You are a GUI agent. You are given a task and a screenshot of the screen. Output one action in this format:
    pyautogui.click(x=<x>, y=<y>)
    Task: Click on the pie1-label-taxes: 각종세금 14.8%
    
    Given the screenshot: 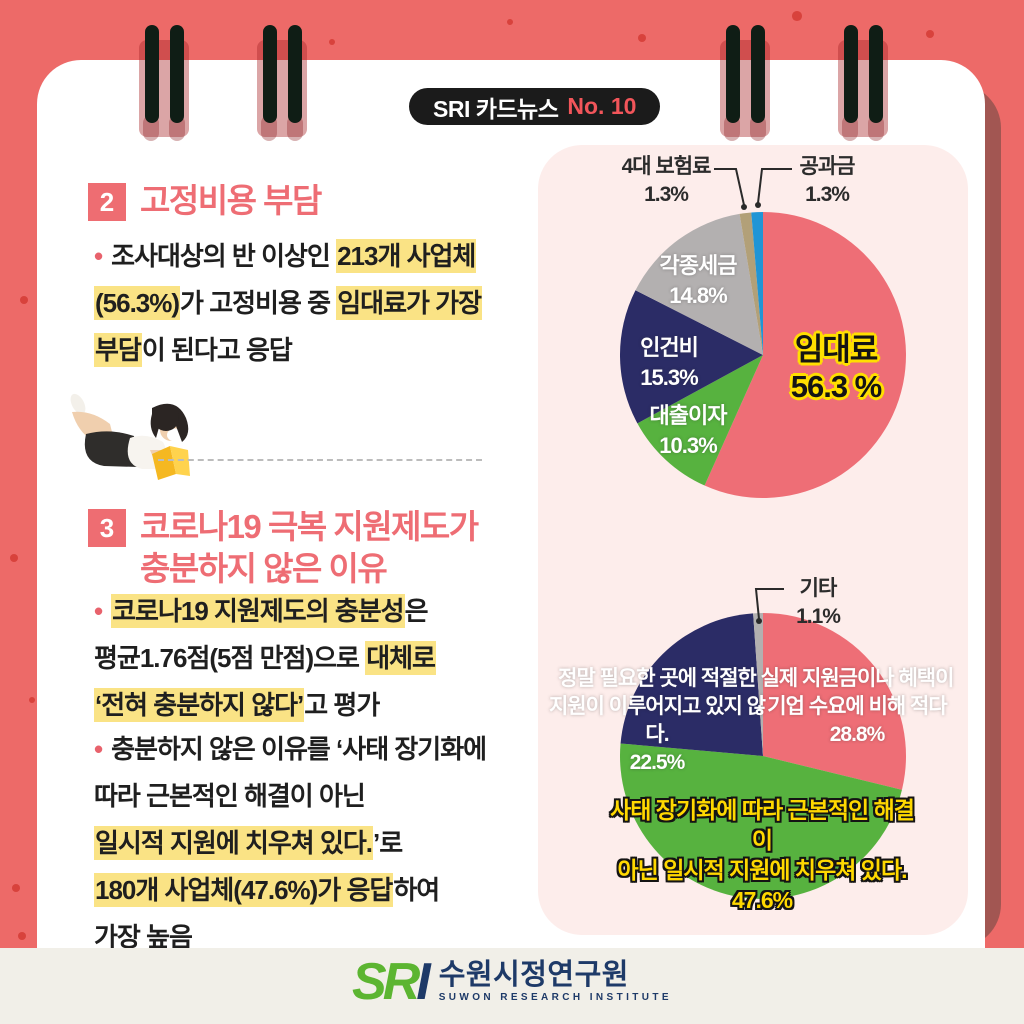 What is the action you would take?
    pyautogui.click(x=698, y=280)
    